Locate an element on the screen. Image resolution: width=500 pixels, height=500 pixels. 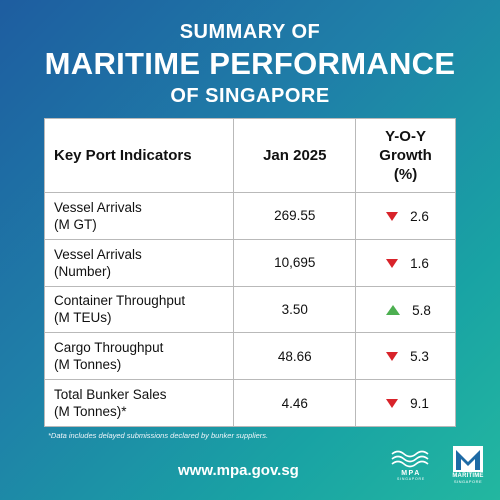
row-indicator: Vessel Arrivals (M GT) is located at coordinates (139, 216).